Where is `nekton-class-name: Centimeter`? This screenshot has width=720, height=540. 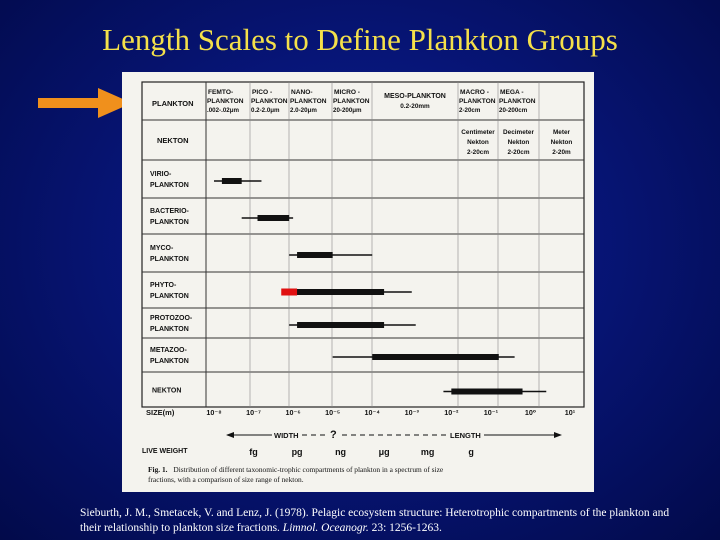 nekton-class-name: Centimeter is located at coordinates (478, 132).